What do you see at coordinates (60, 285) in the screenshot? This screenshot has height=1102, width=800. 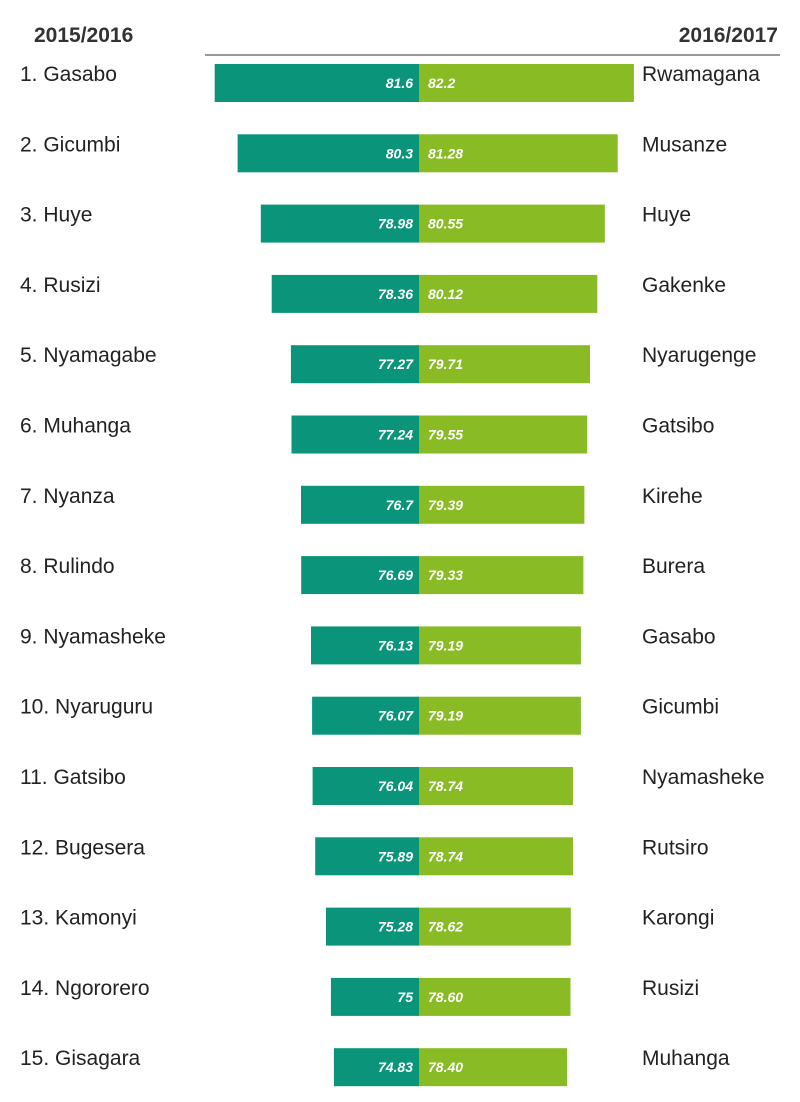 I see `left-district-label: 4. Rusizi` at bounding box center [60, 285].